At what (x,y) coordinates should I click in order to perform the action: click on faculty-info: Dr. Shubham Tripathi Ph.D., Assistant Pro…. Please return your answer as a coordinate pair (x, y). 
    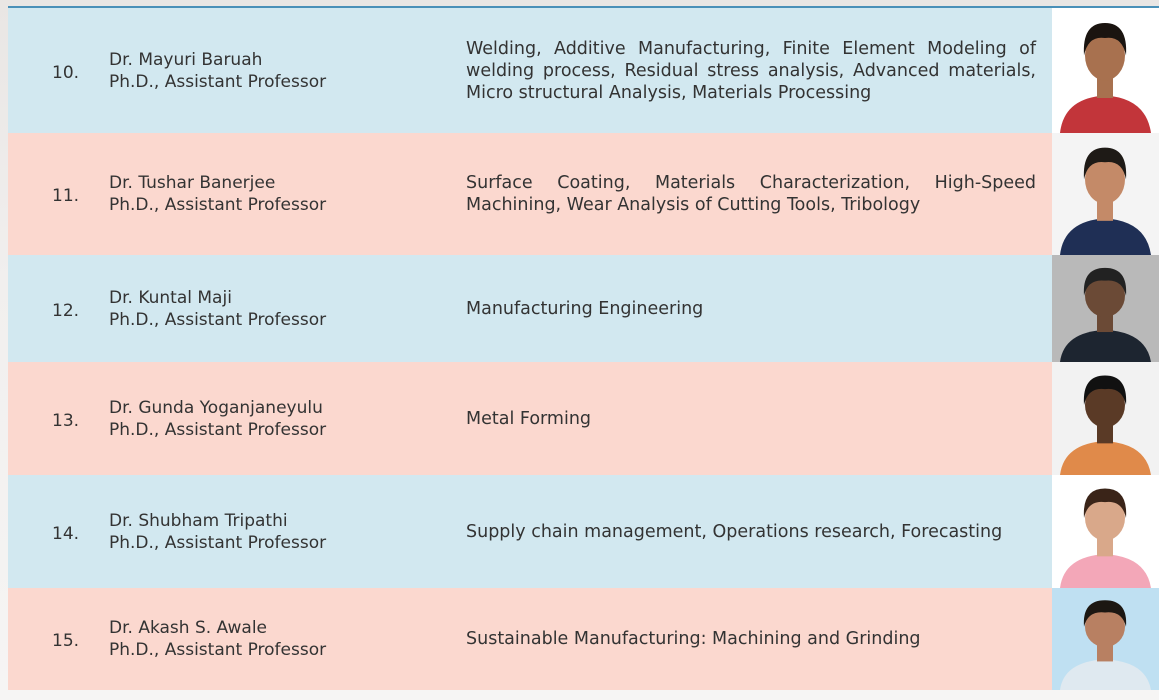
    Looking at the image, I should click on (217, 532).